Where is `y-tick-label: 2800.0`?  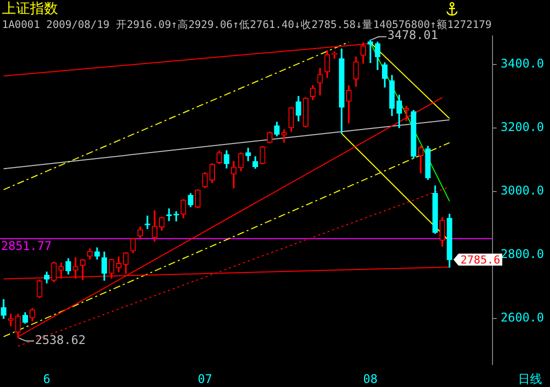 y-tick-label: 2800.0 is located at coordinates (522, 254).